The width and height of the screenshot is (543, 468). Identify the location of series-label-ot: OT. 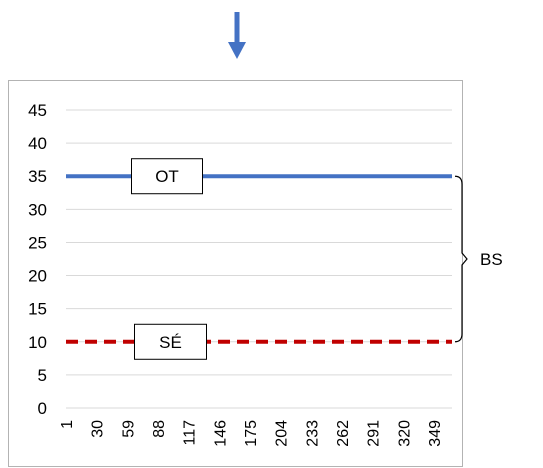
(167, 176).